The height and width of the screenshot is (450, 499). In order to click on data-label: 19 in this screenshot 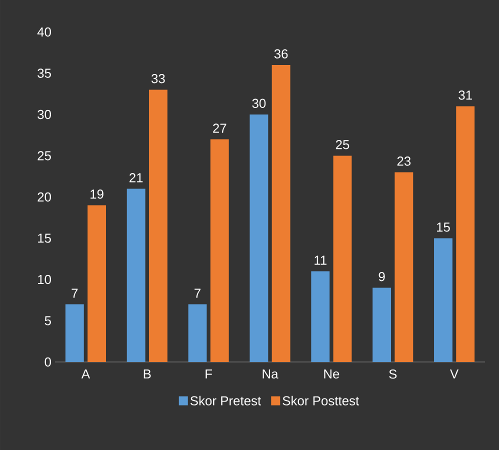, I will do `click(97, 194)`.